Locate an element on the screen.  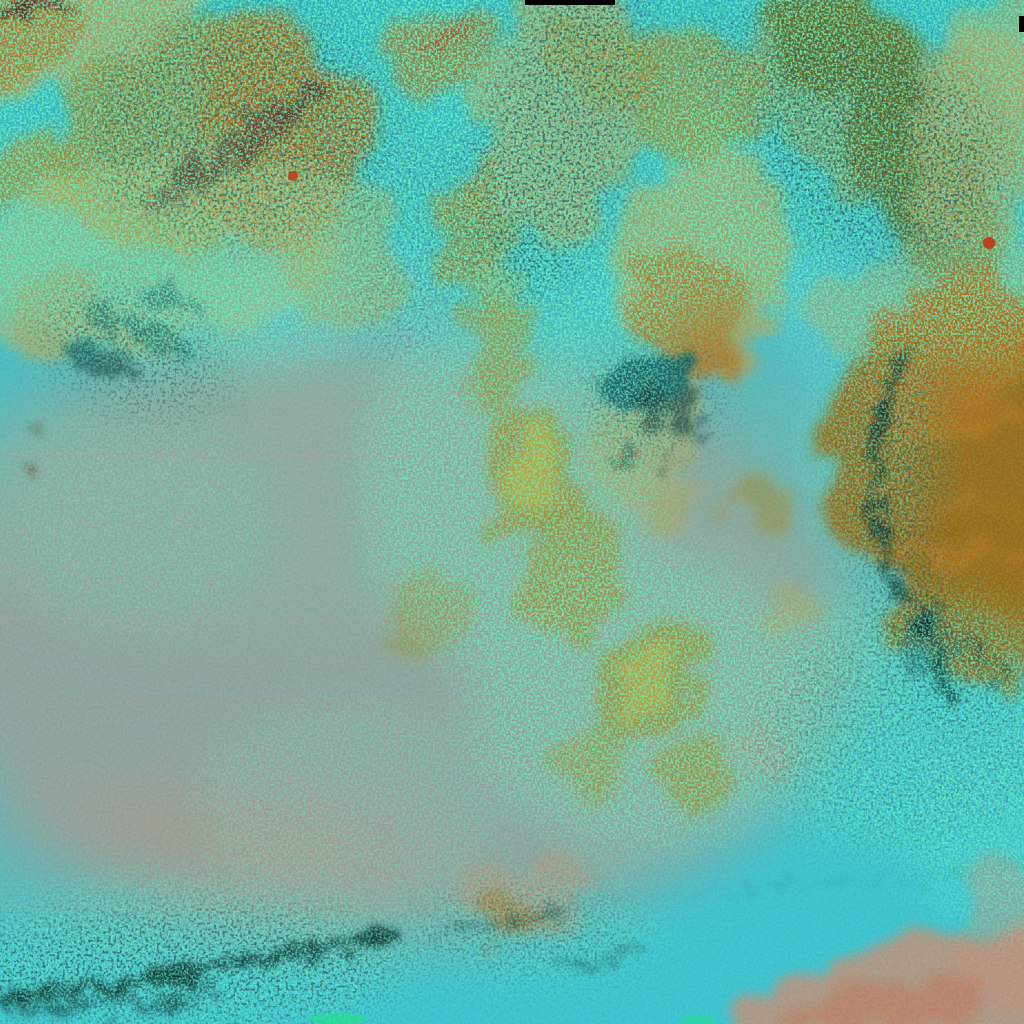
black-tick-right-edge is located at coordinates (1021, 24).